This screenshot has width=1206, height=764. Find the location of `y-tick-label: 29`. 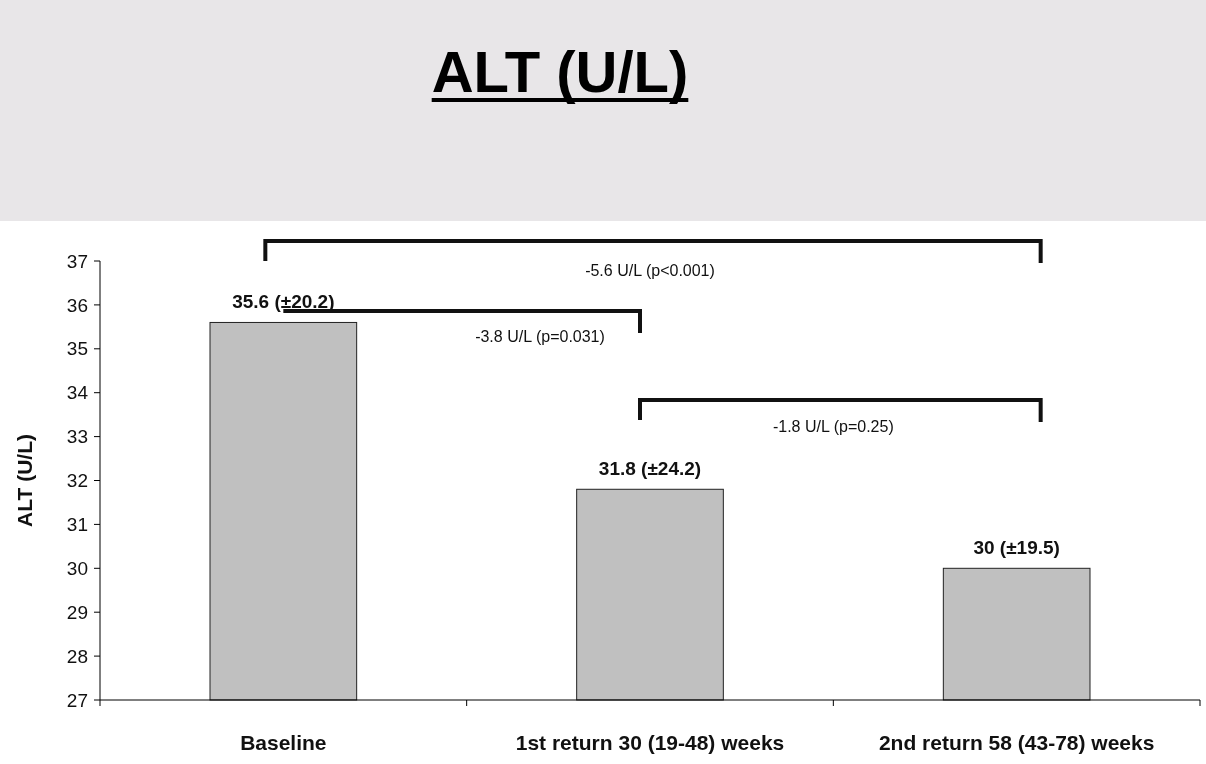

y-tick-label: 29 is located at coordinates (77, 612).